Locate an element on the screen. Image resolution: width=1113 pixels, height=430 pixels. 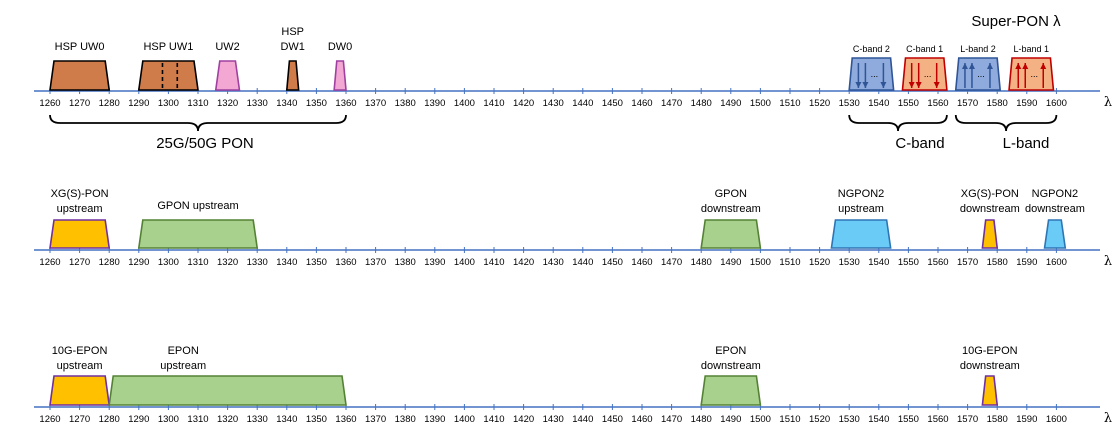
hsp-uw1-band is located at coordinates (168, 75).